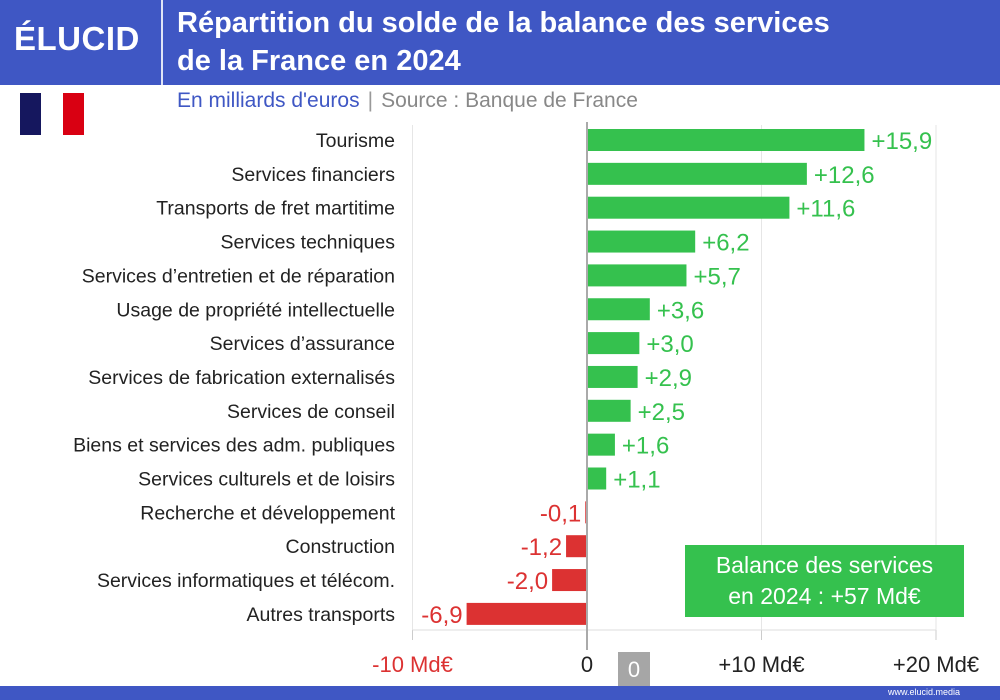 This screenshot has height=700, width=1000. What do you see at coordinates (541, 547) in the screenshot?
I see `data-label: -1,2` at bounding box center [541, 547].